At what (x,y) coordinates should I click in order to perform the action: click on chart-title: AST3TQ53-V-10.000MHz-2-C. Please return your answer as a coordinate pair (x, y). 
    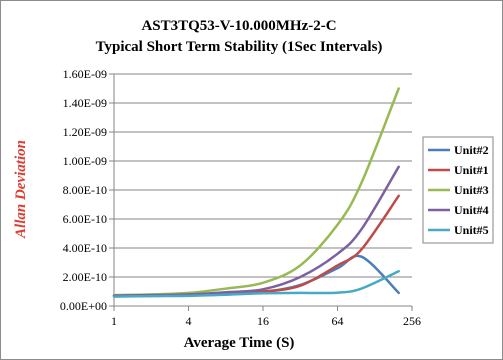
    Looking at the image, I should click on (238, 26).